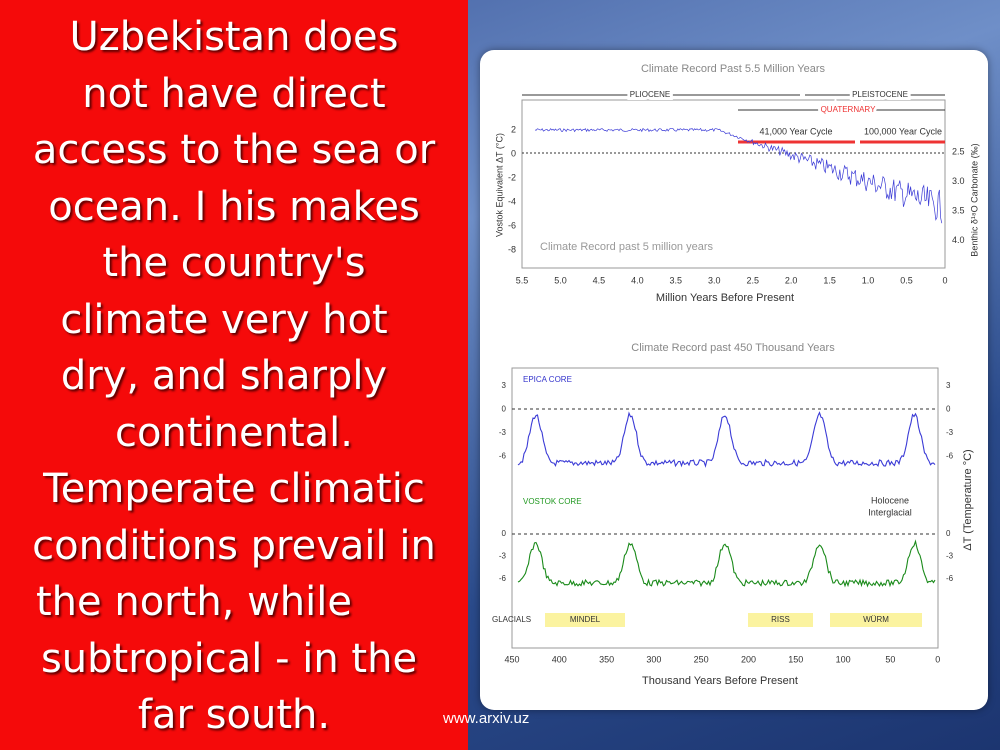 The width and height of the screenshot is (1000, 750). What do you see at coordinates (560, 280) in the screenshot?
I see `x-tick-label: 5.0` at bounding box center [560, 280].